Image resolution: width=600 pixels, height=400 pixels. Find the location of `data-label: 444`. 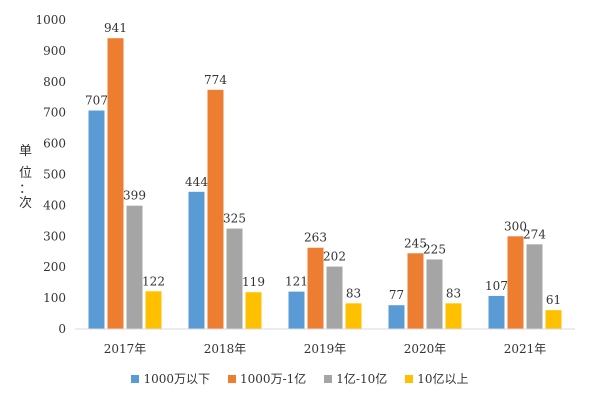

data-label: 444 is located at coordinates (196, 182).